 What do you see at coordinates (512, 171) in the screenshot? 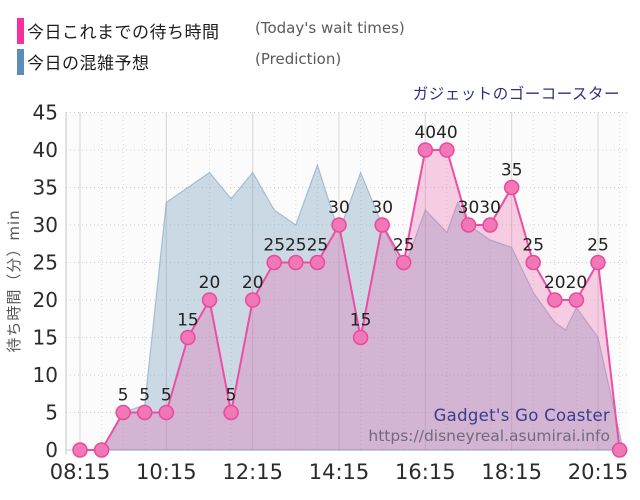
I see `data-point-label: 35` at bounding box center [512, 171].